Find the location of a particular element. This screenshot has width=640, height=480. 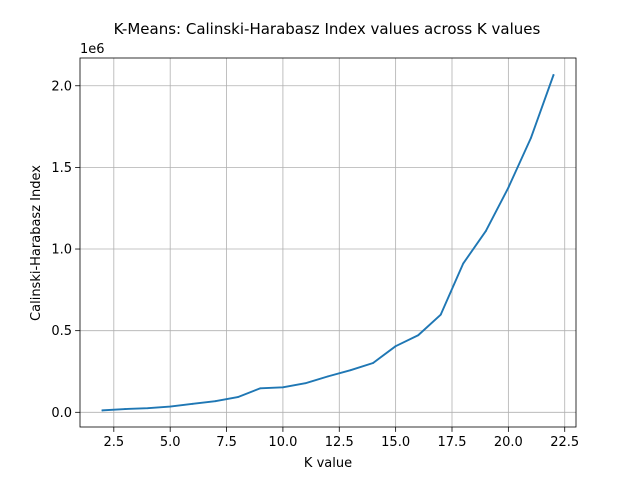

y-tick-label: 0.0 is located at coordinates (61, 413).